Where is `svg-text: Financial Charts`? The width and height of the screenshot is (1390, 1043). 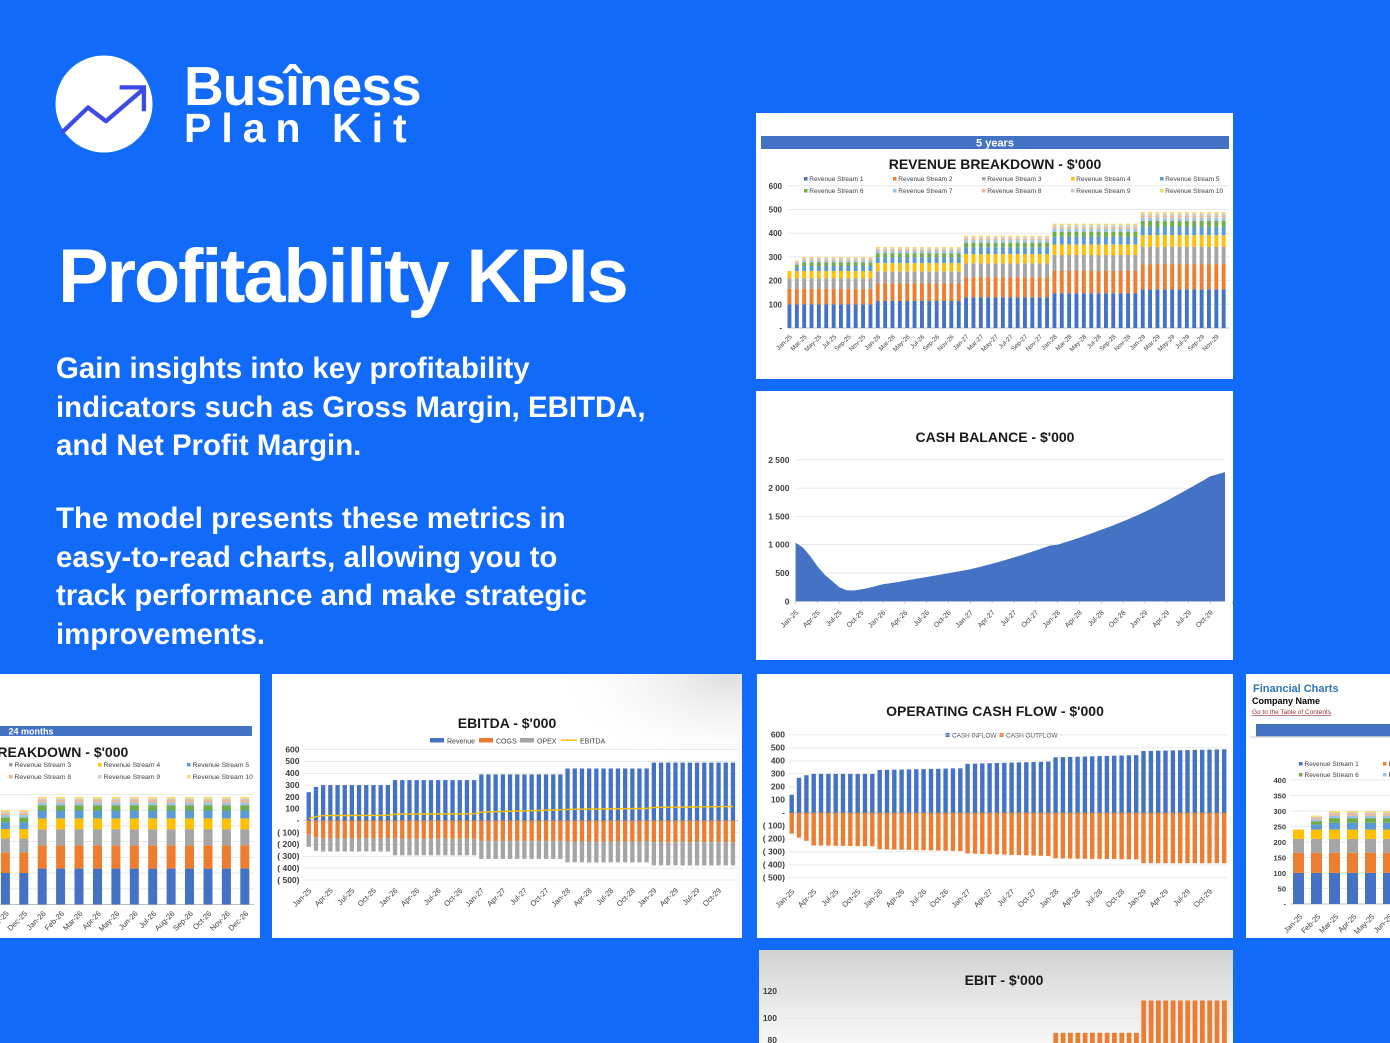
svg-text: Financial Charts is located at coordinates (1296, 689).